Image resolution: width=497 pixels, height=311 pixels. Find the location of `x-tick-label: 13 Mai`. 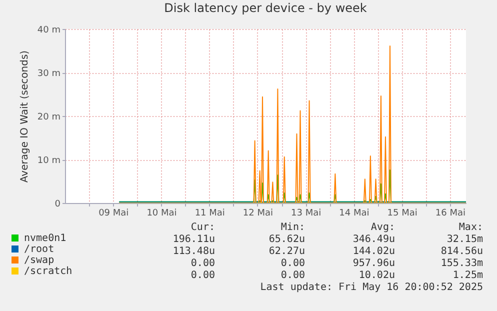

x-tick-label: 13 Mai is located at coordinates (306, 213).